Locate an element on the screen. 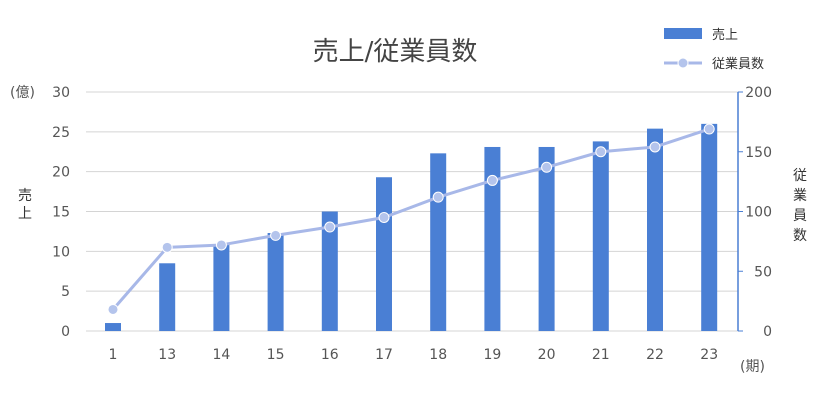  y-right-tick-0: 0 is located at coordinates (767, 332).